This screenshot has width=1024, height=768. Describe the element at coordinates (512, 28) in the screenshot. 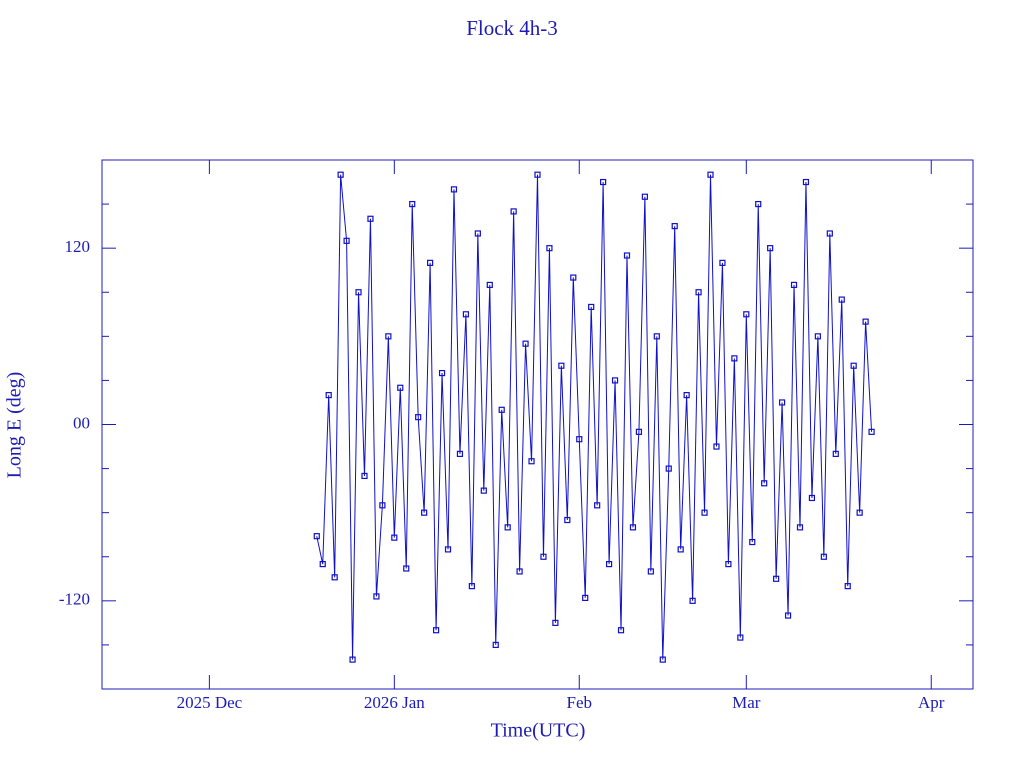

I see `chart-title: Flock 4h-3` at that location.